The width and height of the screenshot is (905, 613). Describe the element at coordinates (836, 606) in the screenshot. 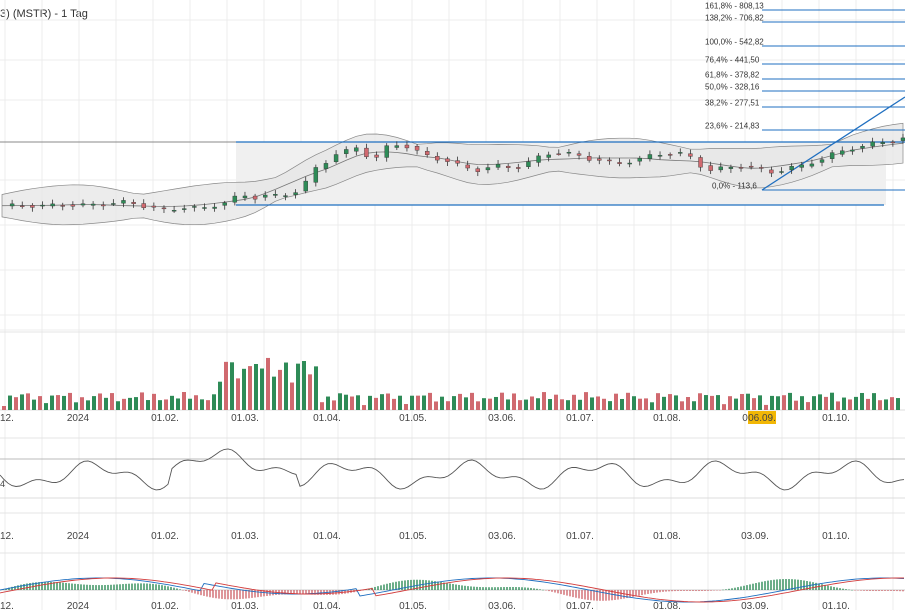

I see `x-tick-label: 01.10.` at that location.